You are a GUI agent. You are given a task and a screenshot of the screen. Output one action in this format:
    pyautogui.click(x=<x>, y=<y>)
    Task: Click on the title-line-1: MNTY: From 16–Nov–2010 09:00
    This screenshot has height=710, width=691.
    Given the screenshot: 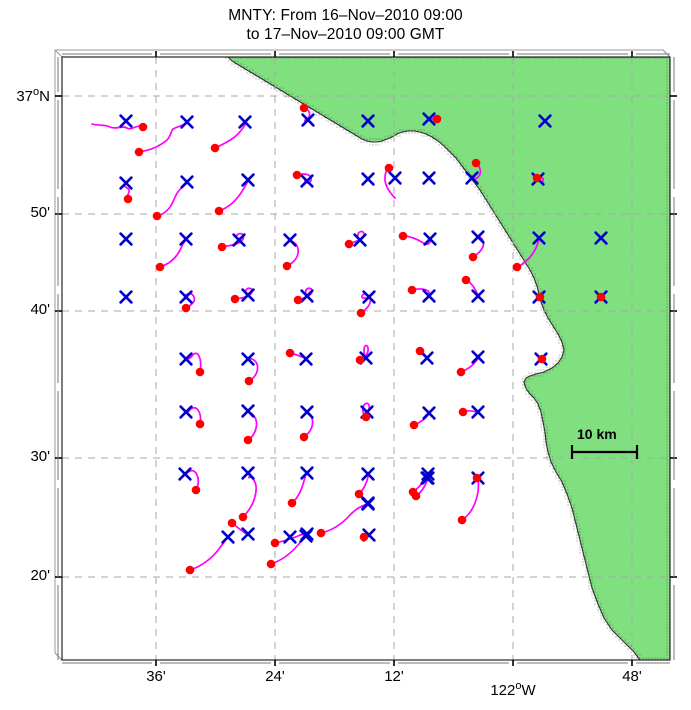 What is the action you would take?
    pyautogui.click(x=345, y=15)
    